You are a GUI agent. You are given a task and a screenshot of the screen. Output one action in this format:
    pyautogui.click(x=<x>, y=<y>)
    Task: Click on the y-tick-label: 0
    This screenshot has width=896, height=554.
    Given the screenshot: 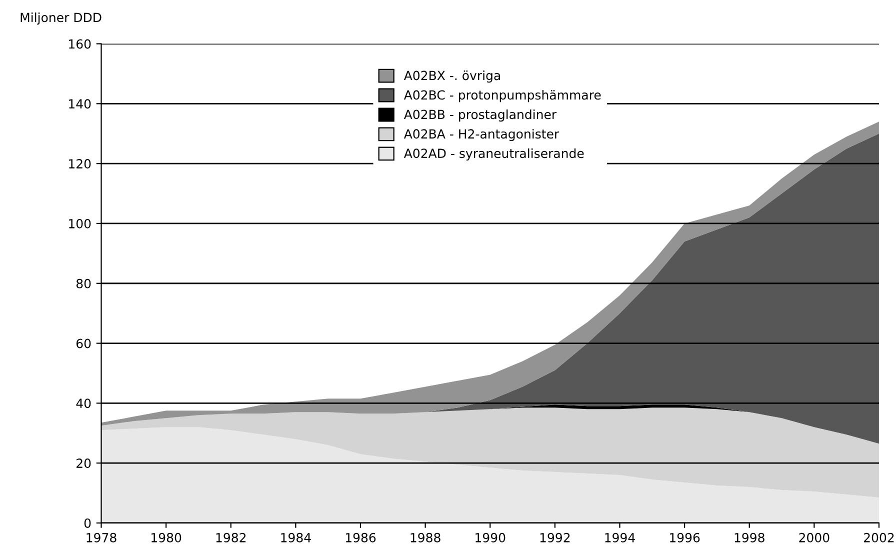 What is the action you would take?
    pyautogui.click(x=87, y=523)
    